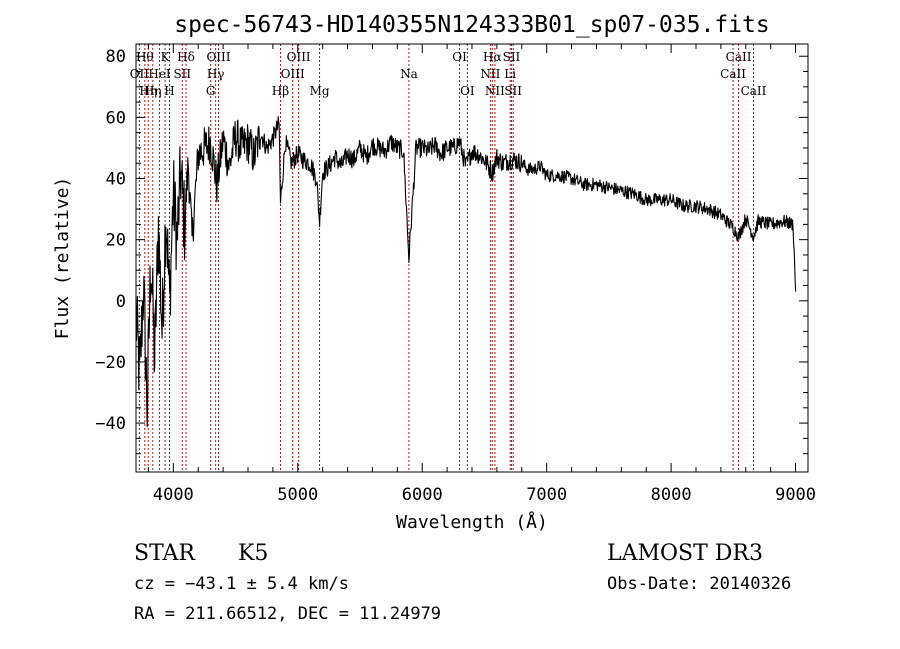 This screenshot has width=900, height=649. What do you see at coordinates (546, 495) in the screenshot?
I see `x-tick-label: 7000` at bounding box center [546, 495].